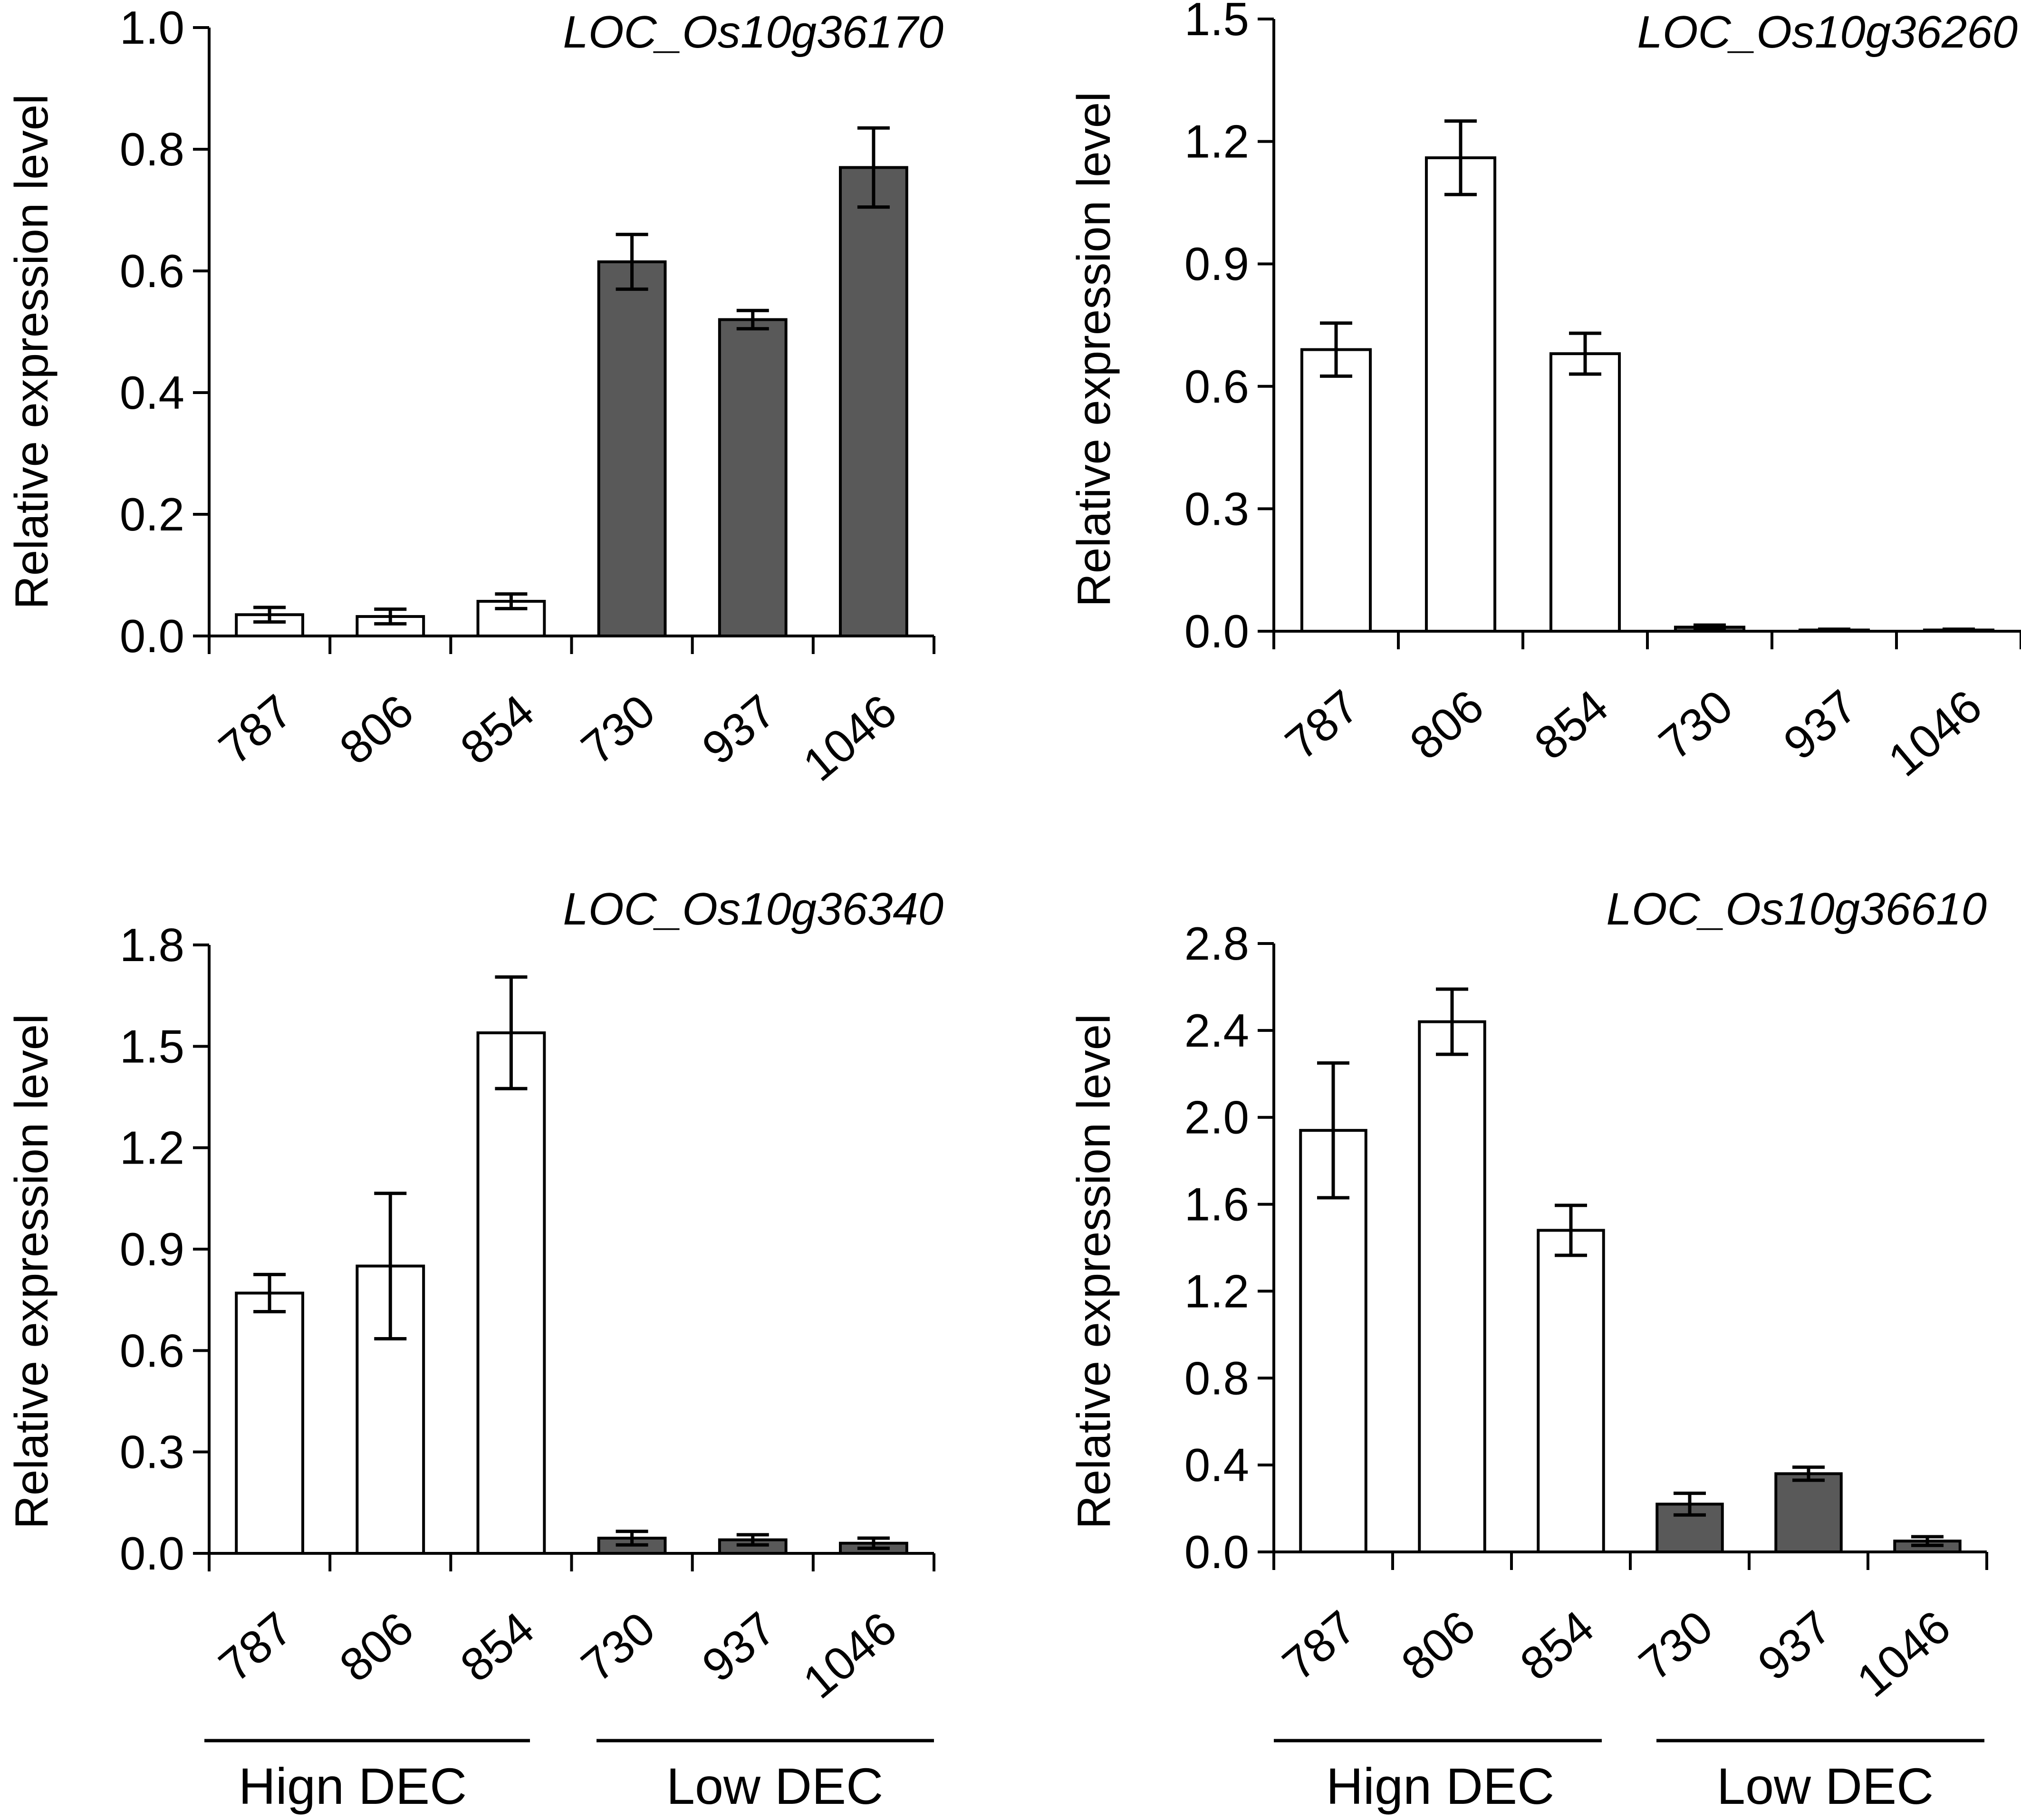 This screenshot has width=2021, height=1820. Describe the element at coordinates (753, 909) in the screenshot. I see `panel-title: LOC_Os10g36340` at that location.